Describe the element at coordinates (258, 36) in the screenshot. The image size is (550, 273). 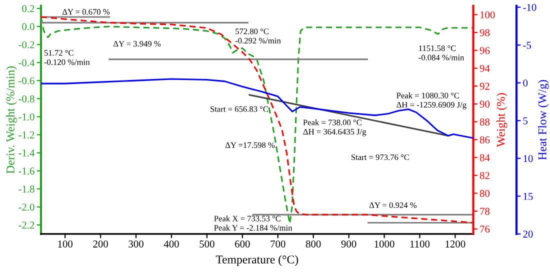
I see `annotation: 572.80 °C -0.292 %/min` at that location.